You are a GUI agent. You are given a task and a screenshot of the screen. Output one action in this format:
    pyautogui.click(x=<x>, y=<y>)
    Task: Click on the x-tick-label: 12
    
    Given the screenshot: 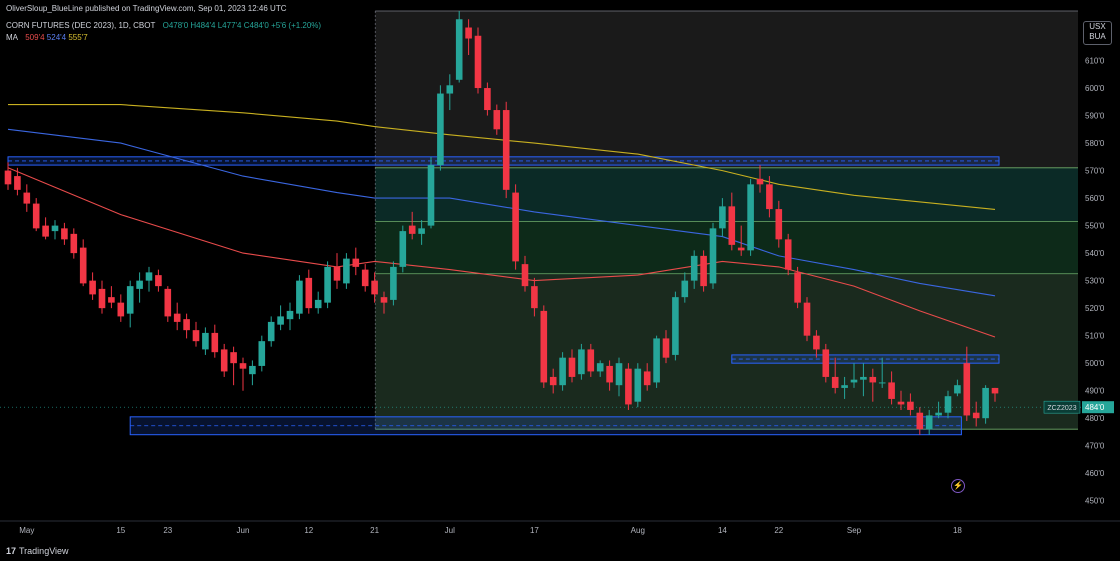 What is the action you would take?
    pyautogui.click(x=308, y=530)
    